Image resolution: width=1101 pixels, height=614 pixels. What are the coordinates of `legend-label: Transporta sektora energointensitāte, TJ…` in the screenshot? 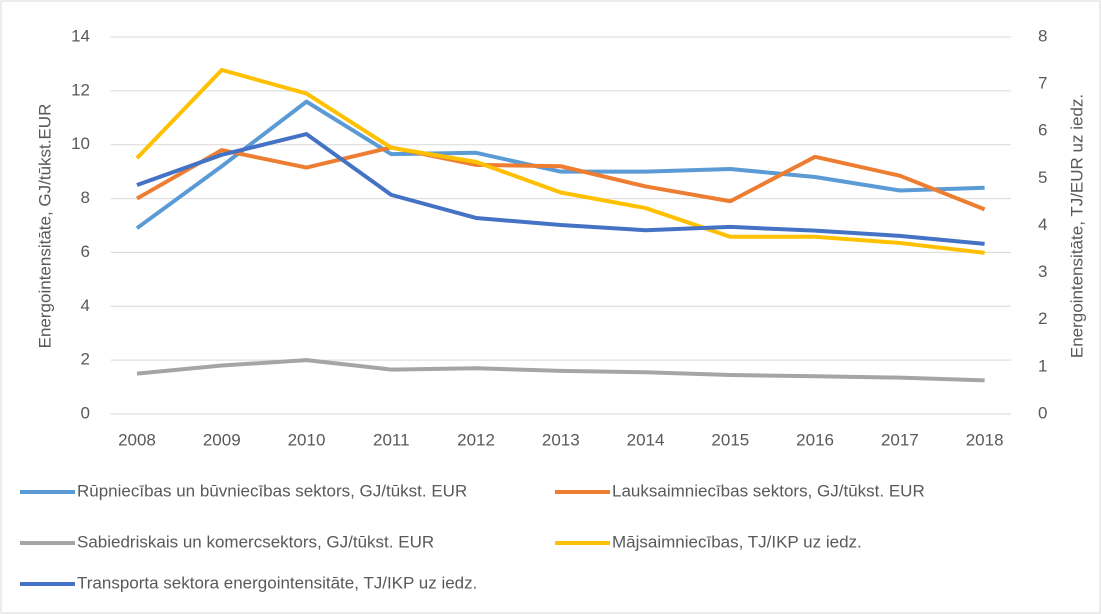 It's located at (277, 582).